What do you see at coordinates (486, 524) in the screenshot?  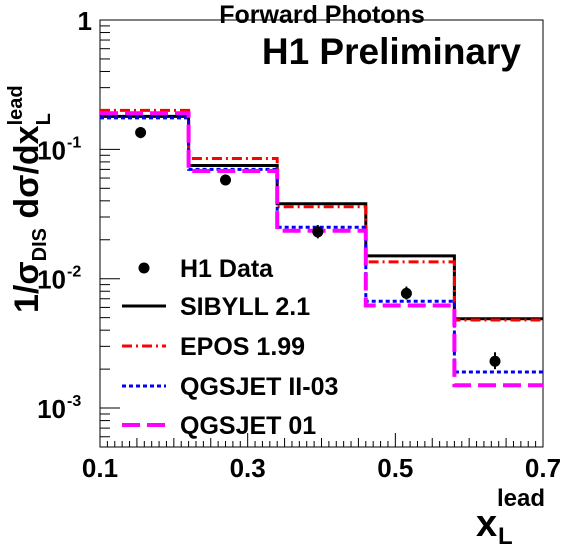 I see `x-axis-label: x` at bounding box center [486, 524].